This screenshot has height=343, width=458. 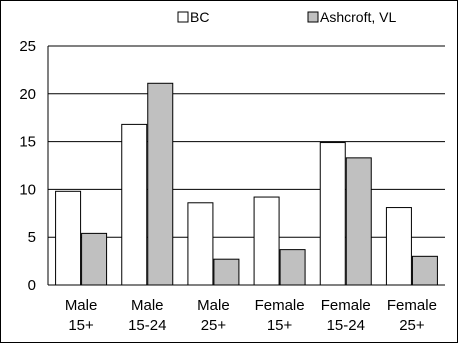 I want to click on legend: BC Ashcroft, VL, so click(x=286, y=17).